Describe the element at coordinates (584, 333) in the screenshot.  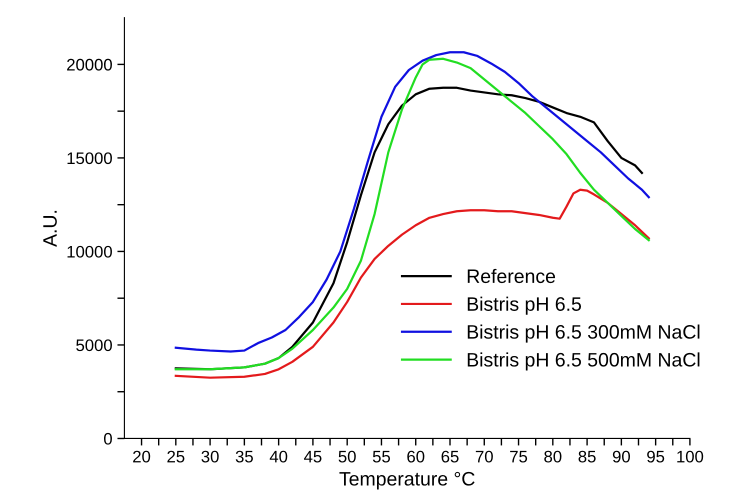
I see `legend-label: Bistris pH 6.5 300mM NaCl` at that location.